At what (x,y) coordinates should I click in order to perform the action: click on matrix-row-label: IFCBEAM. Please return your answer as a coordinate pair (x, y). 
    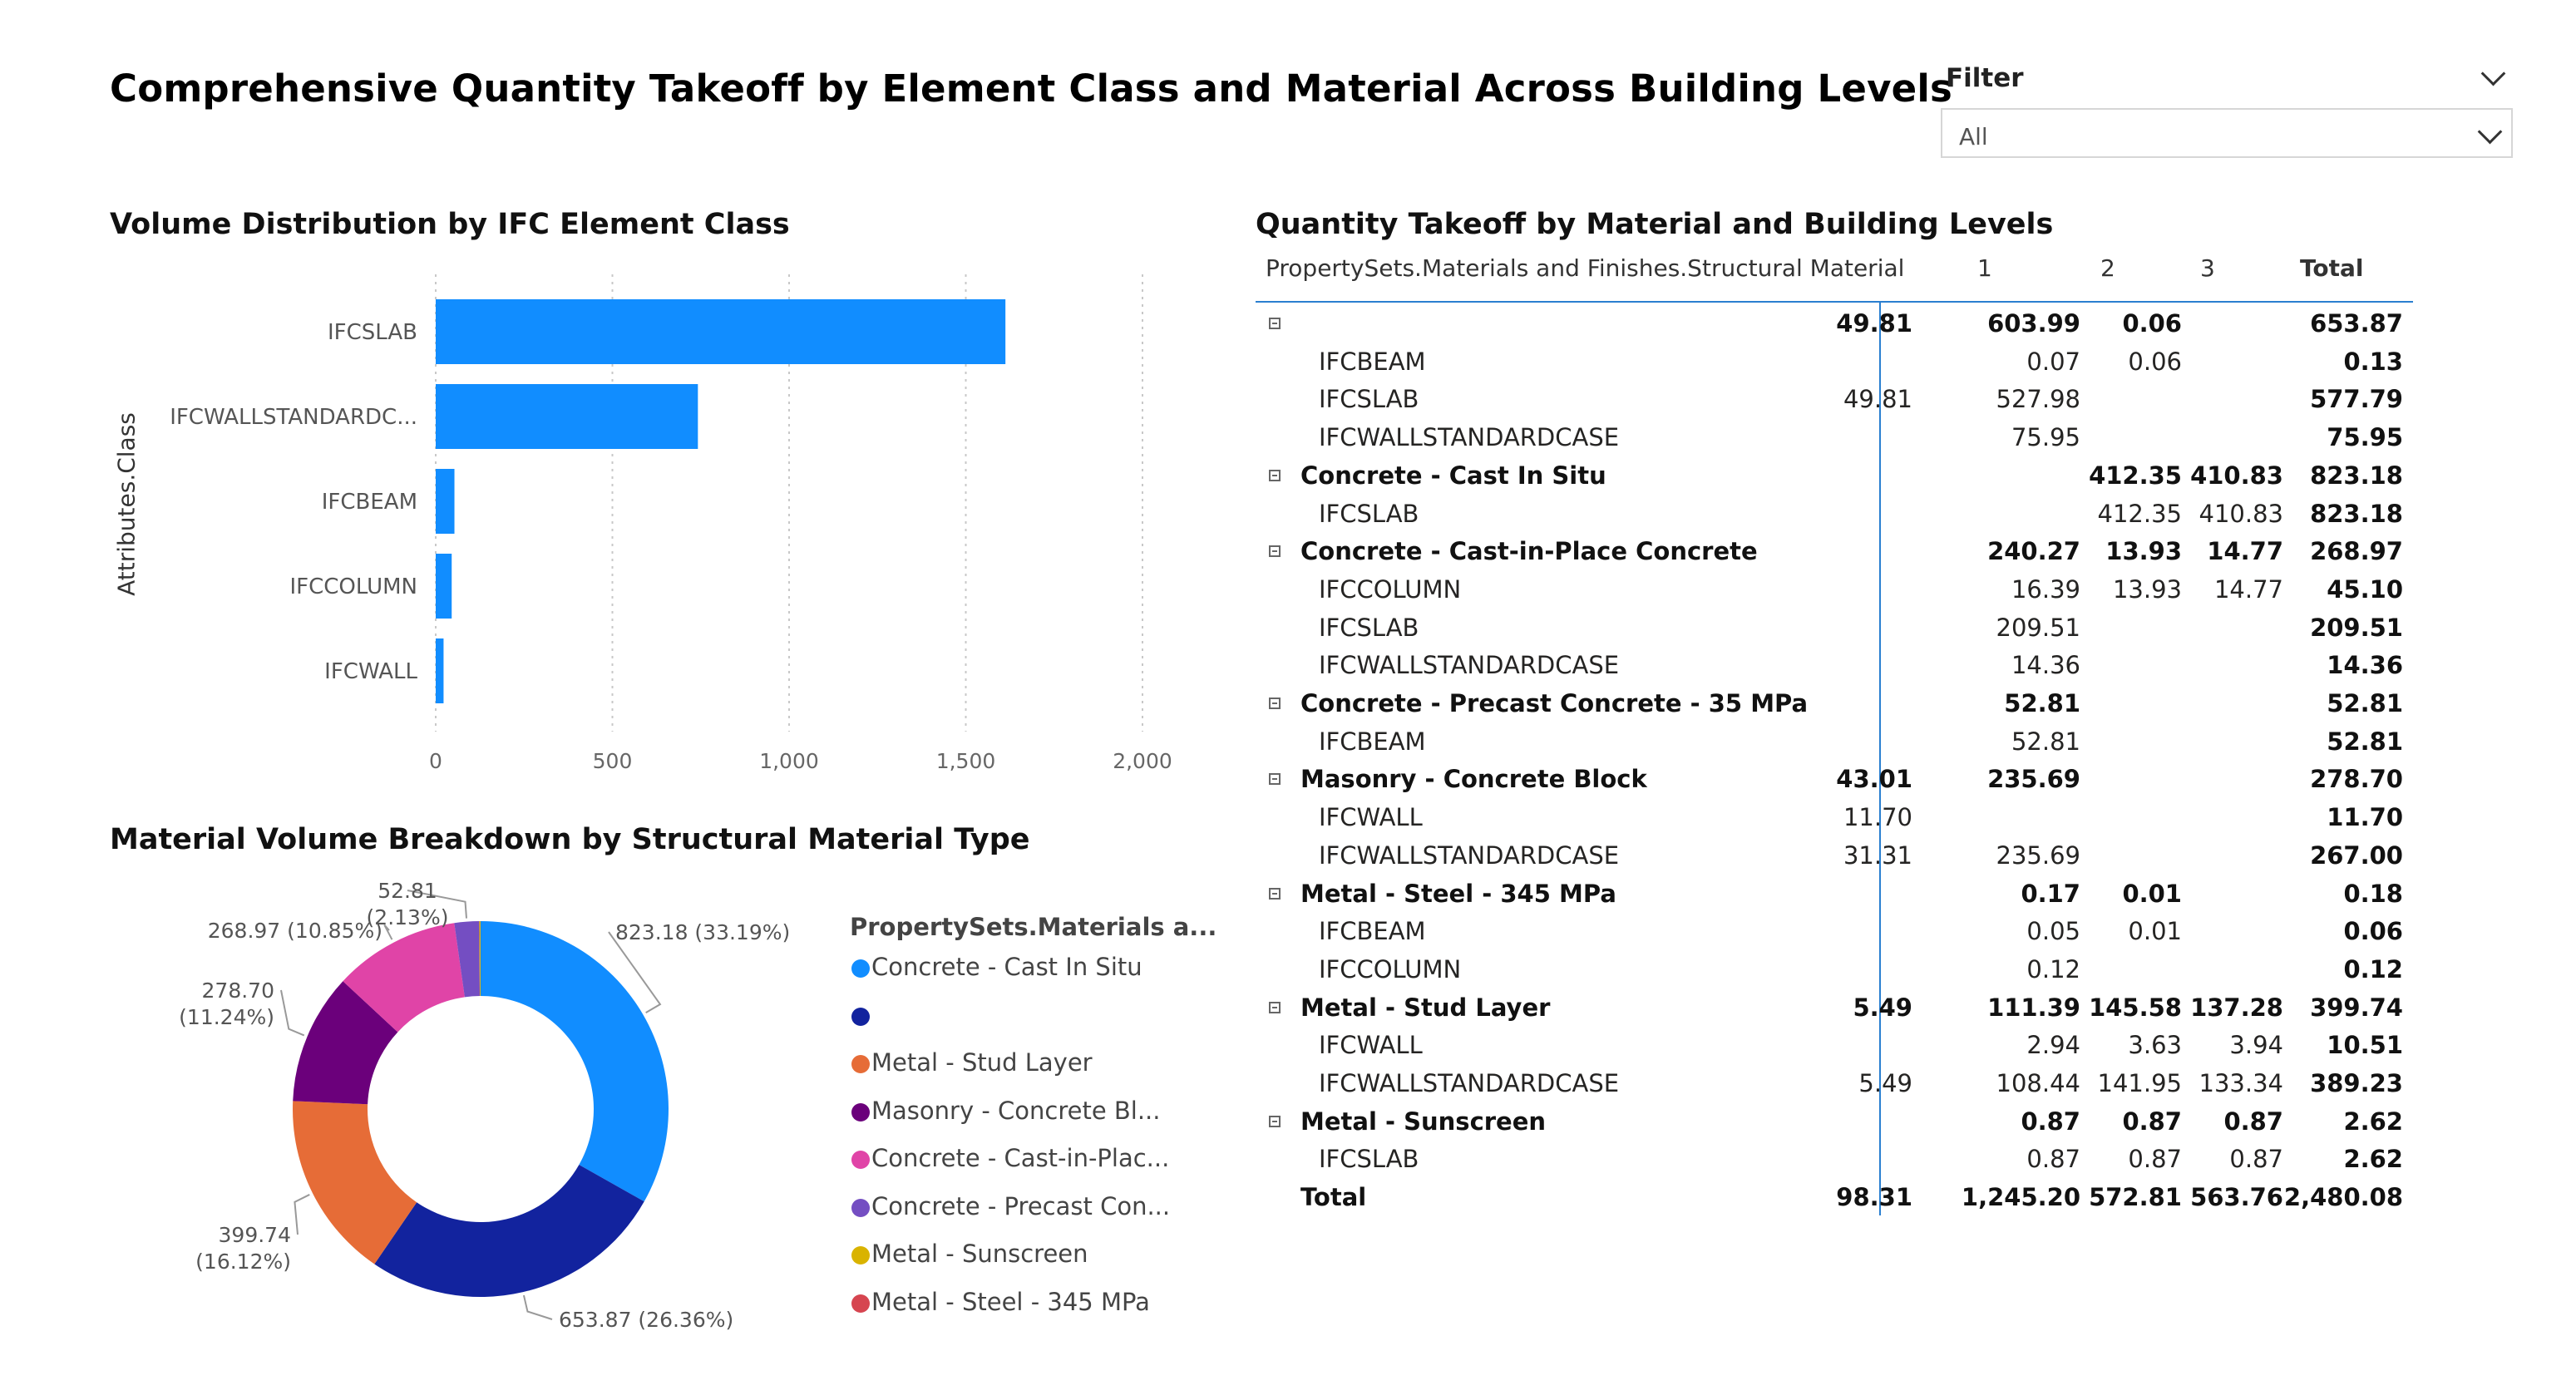
    Looking at the image, I should click on (1372, 741).